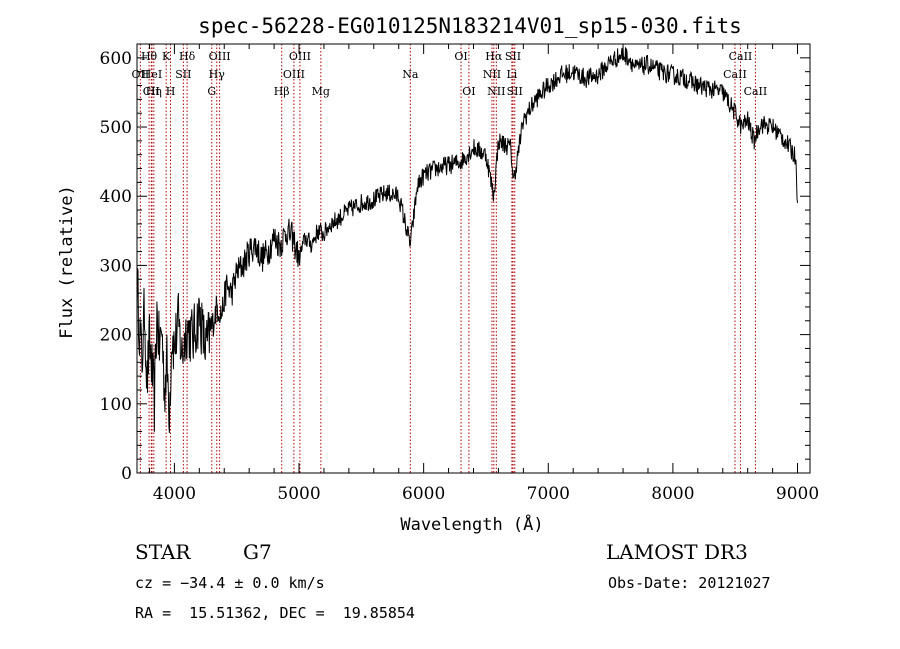 The image size is (900, 649). What do you see at coordinates (116, 128) in the screenshot?
I see `y-tick-label: 500` at bounding box center [116, 128].